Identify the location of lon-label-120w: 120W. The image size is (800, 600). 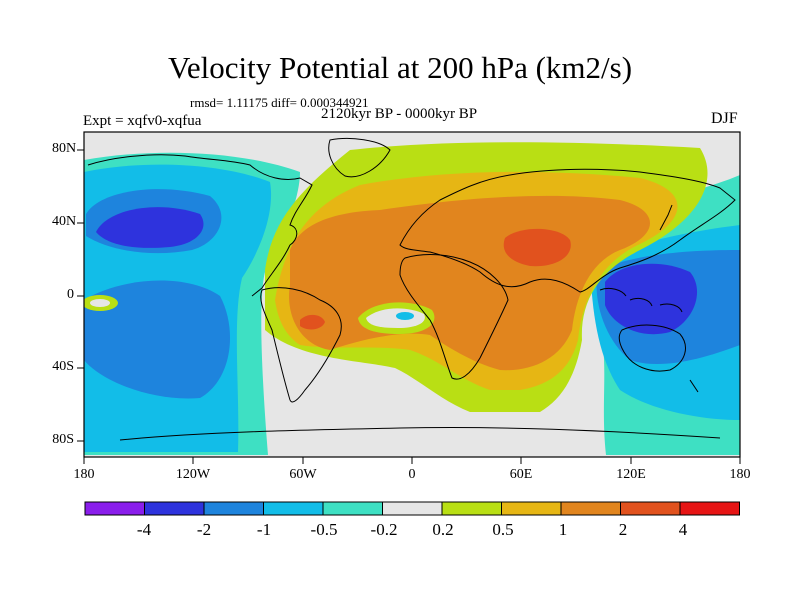
(193, 474).